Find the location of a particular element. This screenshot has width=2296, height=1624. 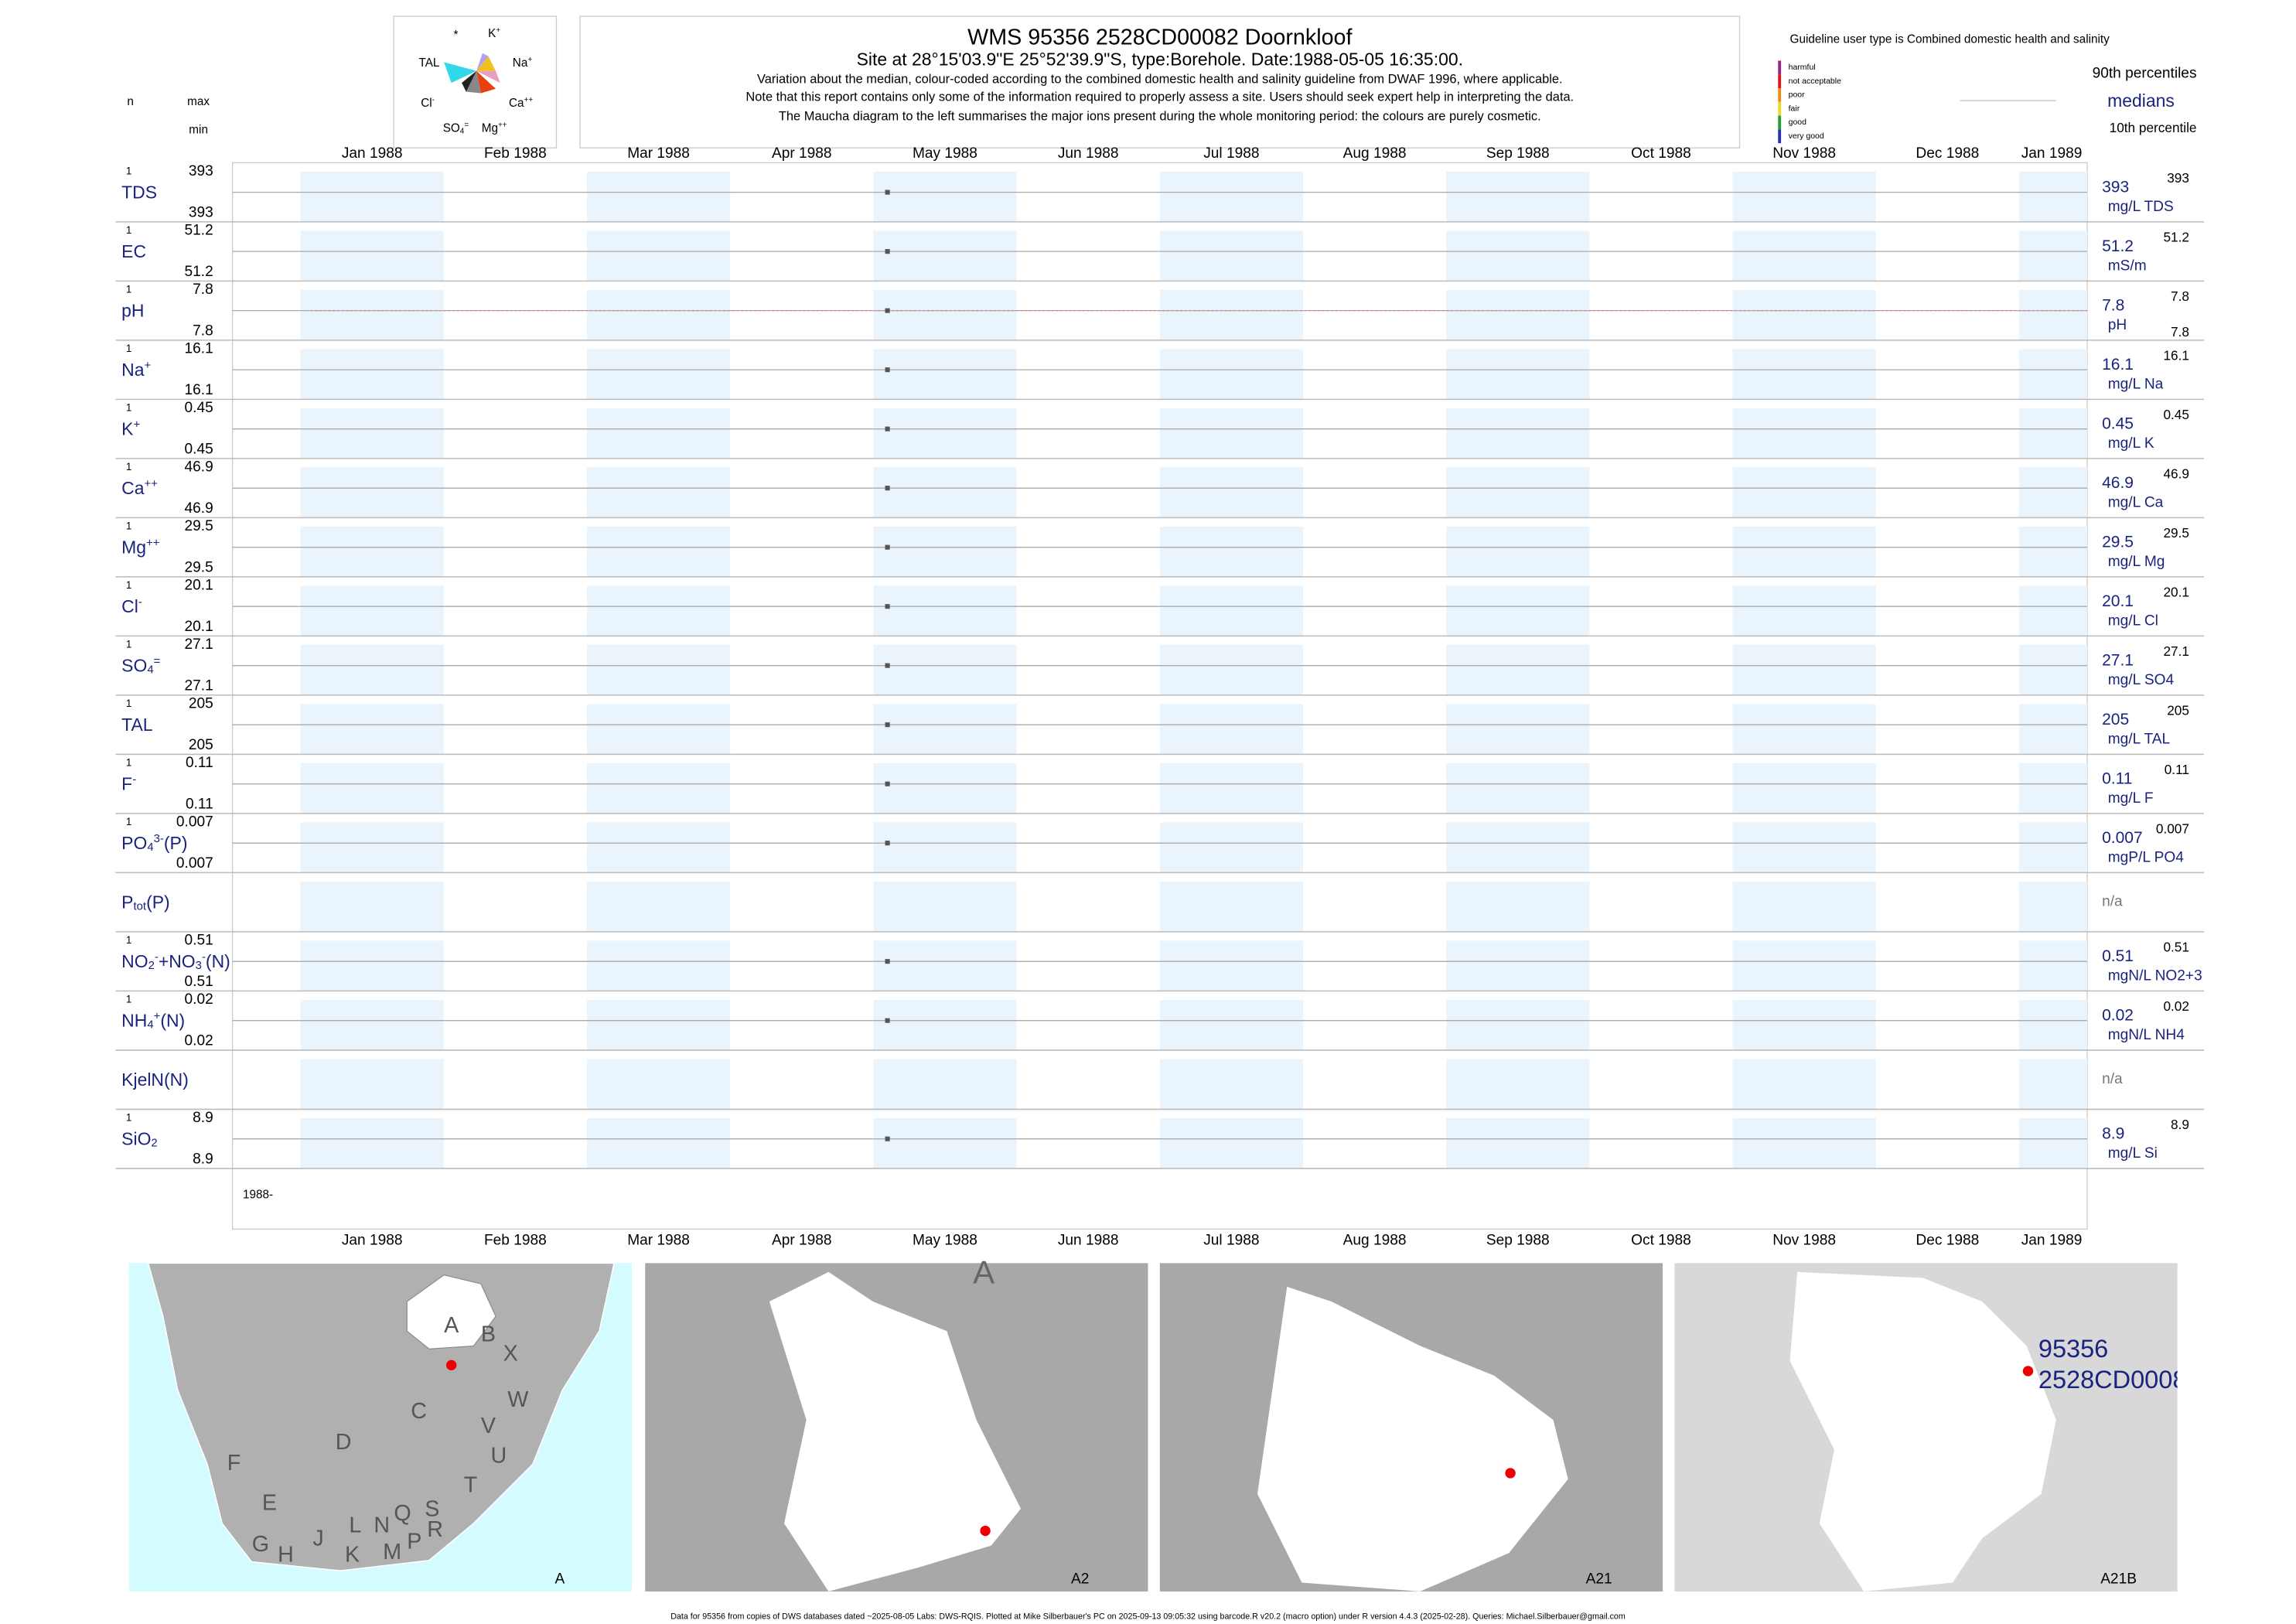

max-label: 27.1 is located at coordinates (199, 644).